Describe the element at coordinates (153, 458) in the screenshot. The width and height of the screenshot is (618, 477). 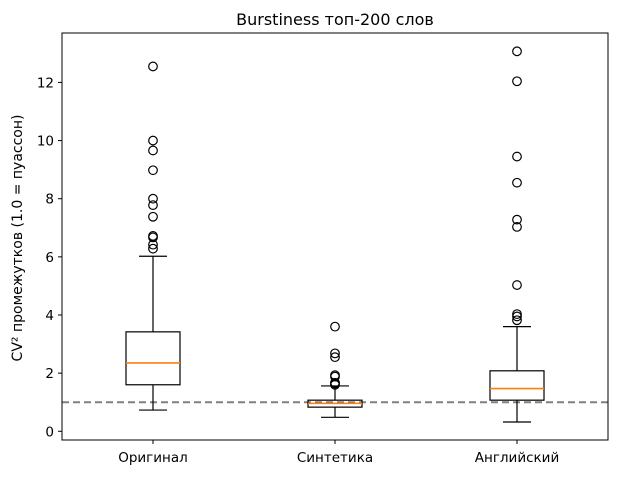
I see `x-tick-label: Оригинал` at that location.